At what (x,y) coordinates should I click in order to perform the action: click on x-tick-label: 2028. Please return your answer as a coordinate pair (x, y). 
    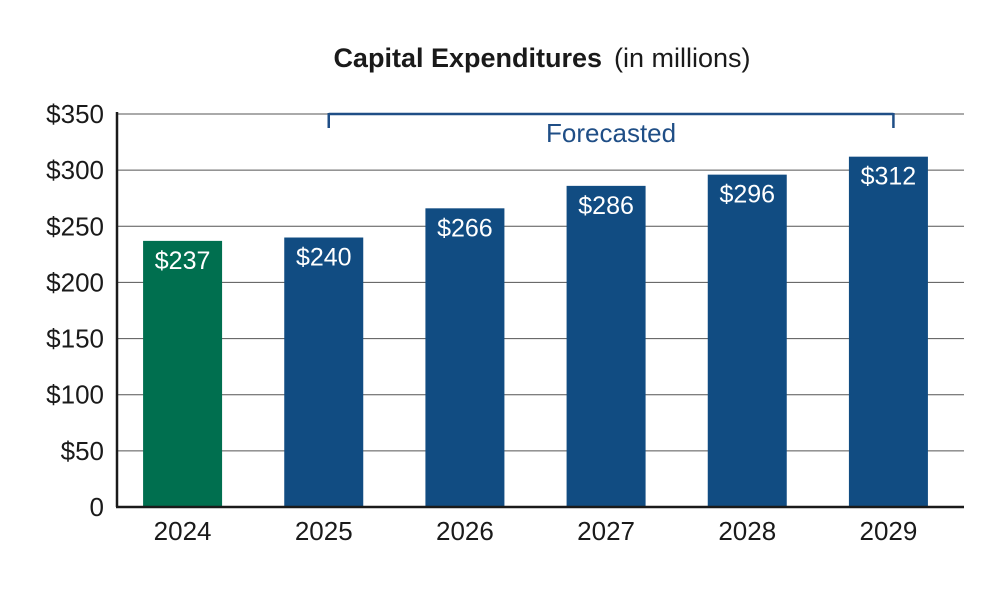
    Looking at the image, I should click on (747, 531).